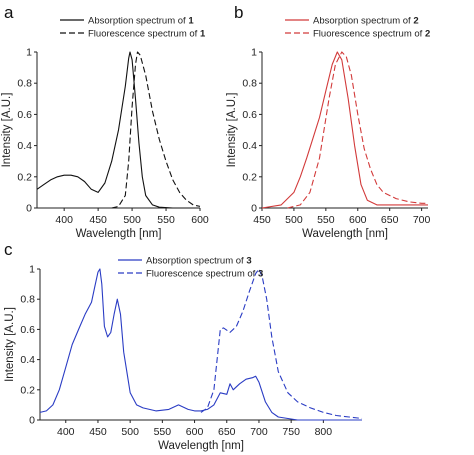 This screenshot has width=474, height=455. I want to click on x-tick-label: 800, so click(324, 432).